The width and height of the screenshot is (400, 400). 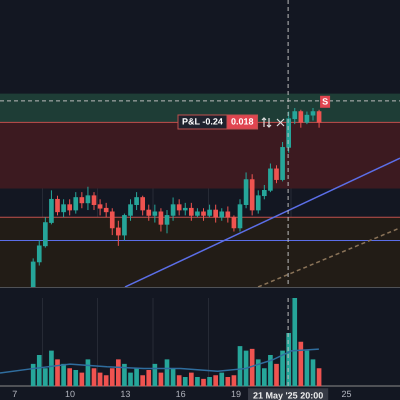 I want to click on x-tick-label: 19, so click(x=235, y=394).